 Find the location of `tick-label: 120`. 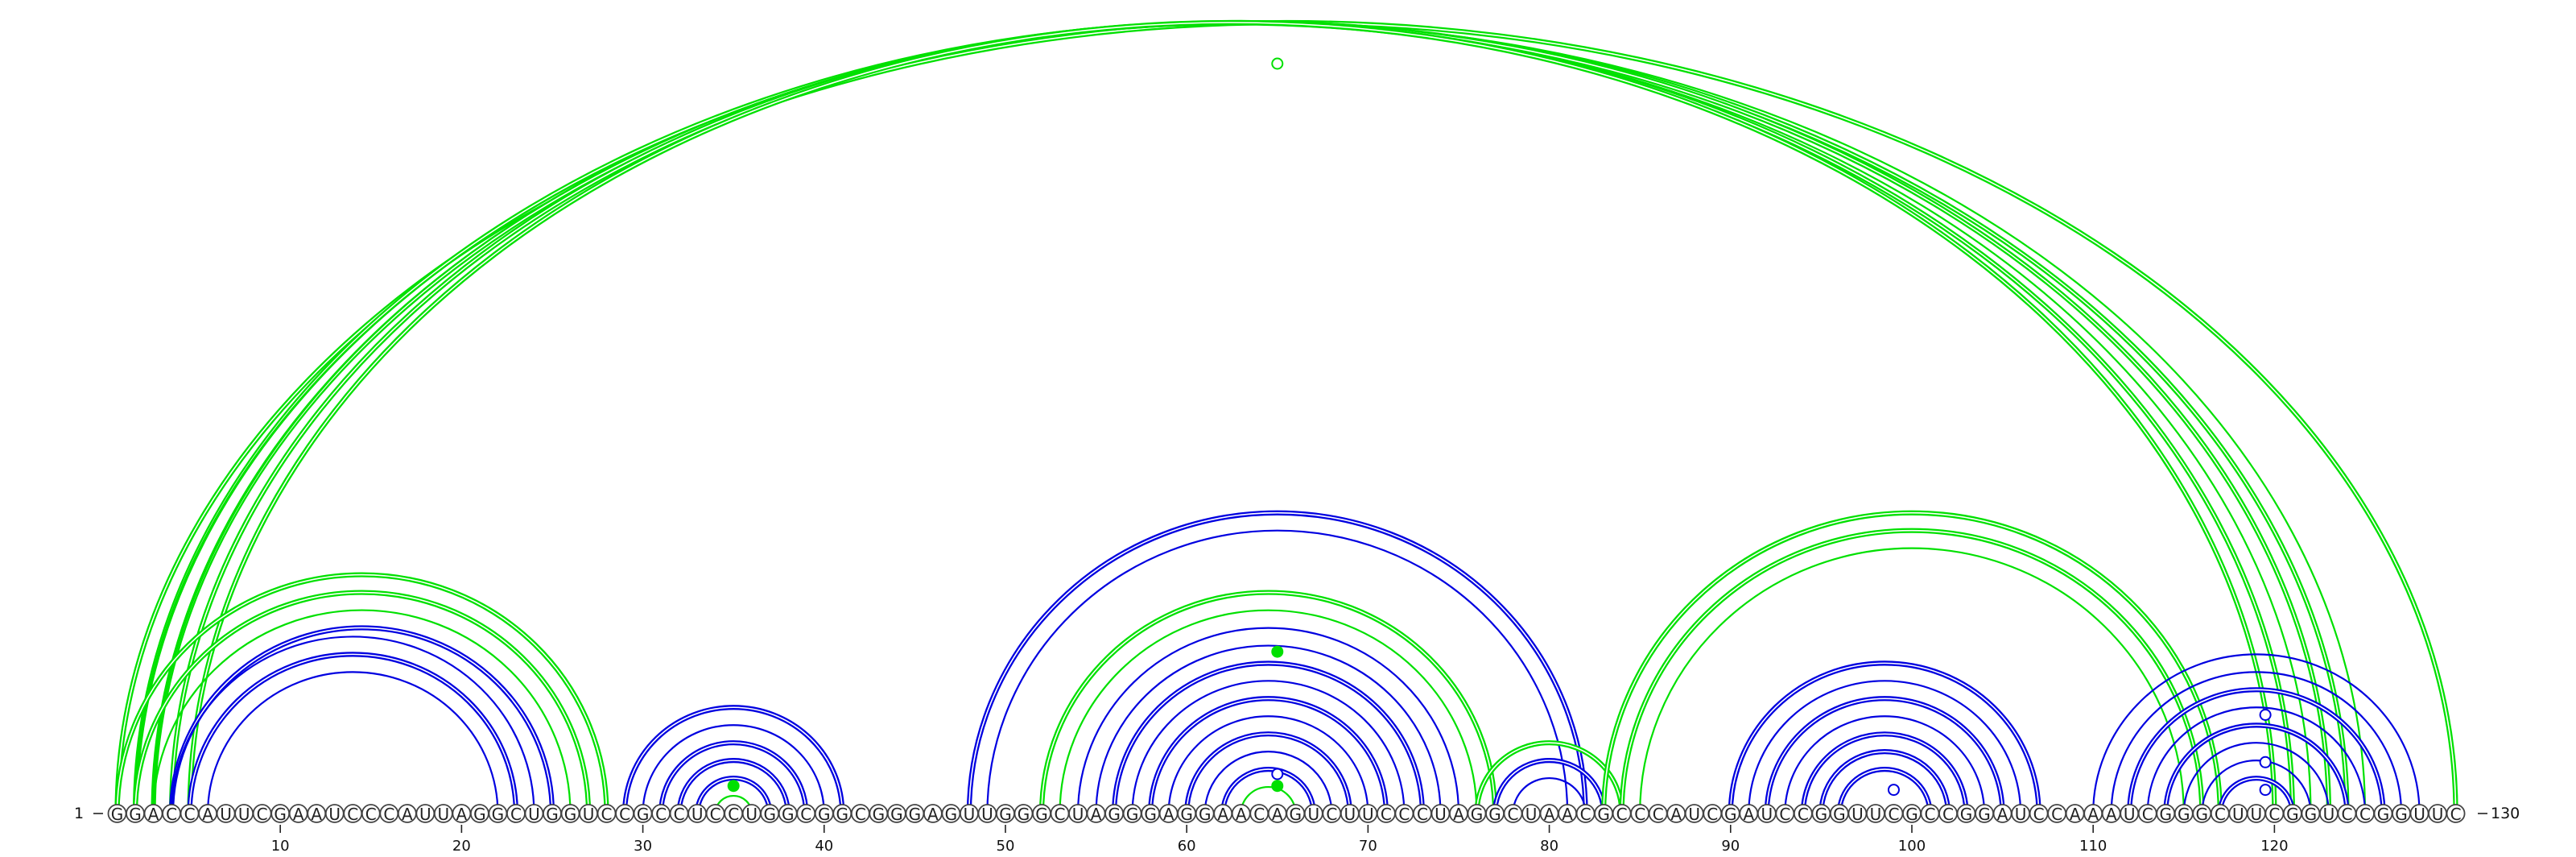

tick-label: 120 is located at coordinates (2274, 846).